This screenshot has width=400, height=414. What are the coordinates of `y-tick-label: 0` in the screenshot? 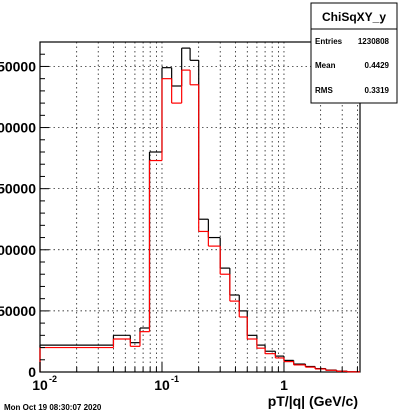 It's located at (32, 372).